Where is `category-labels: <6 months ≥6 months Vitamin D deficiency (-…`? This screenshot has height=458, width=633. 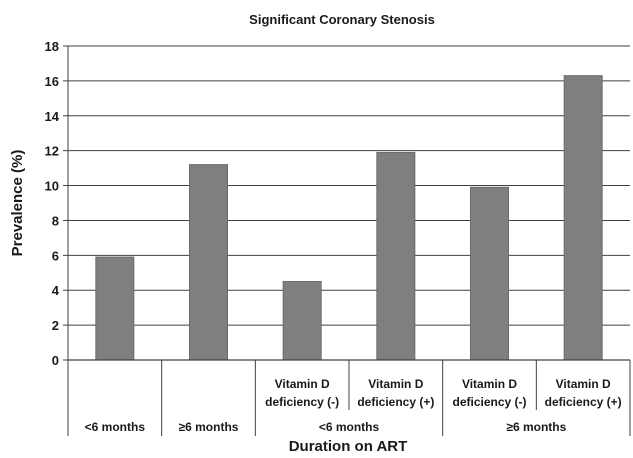 category-labels: <6 months ≥6 months Vitamin D deficiency (-… is located at coordinates (349, 397).